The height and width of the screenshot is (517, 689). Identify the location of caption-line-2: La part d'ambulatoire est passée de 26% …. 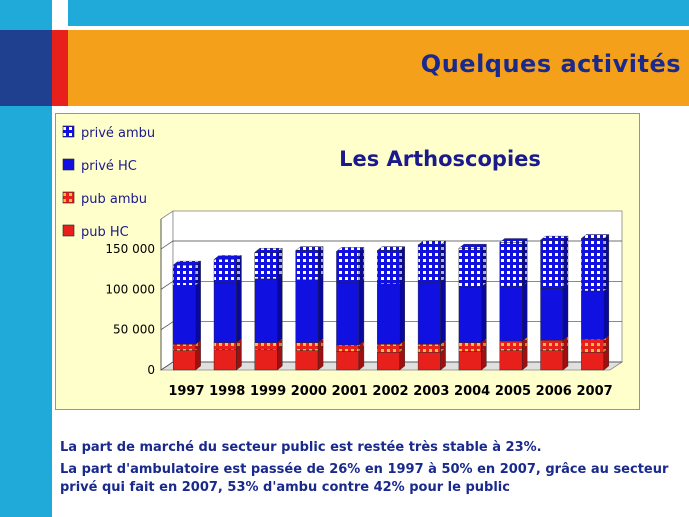
(364, 469).